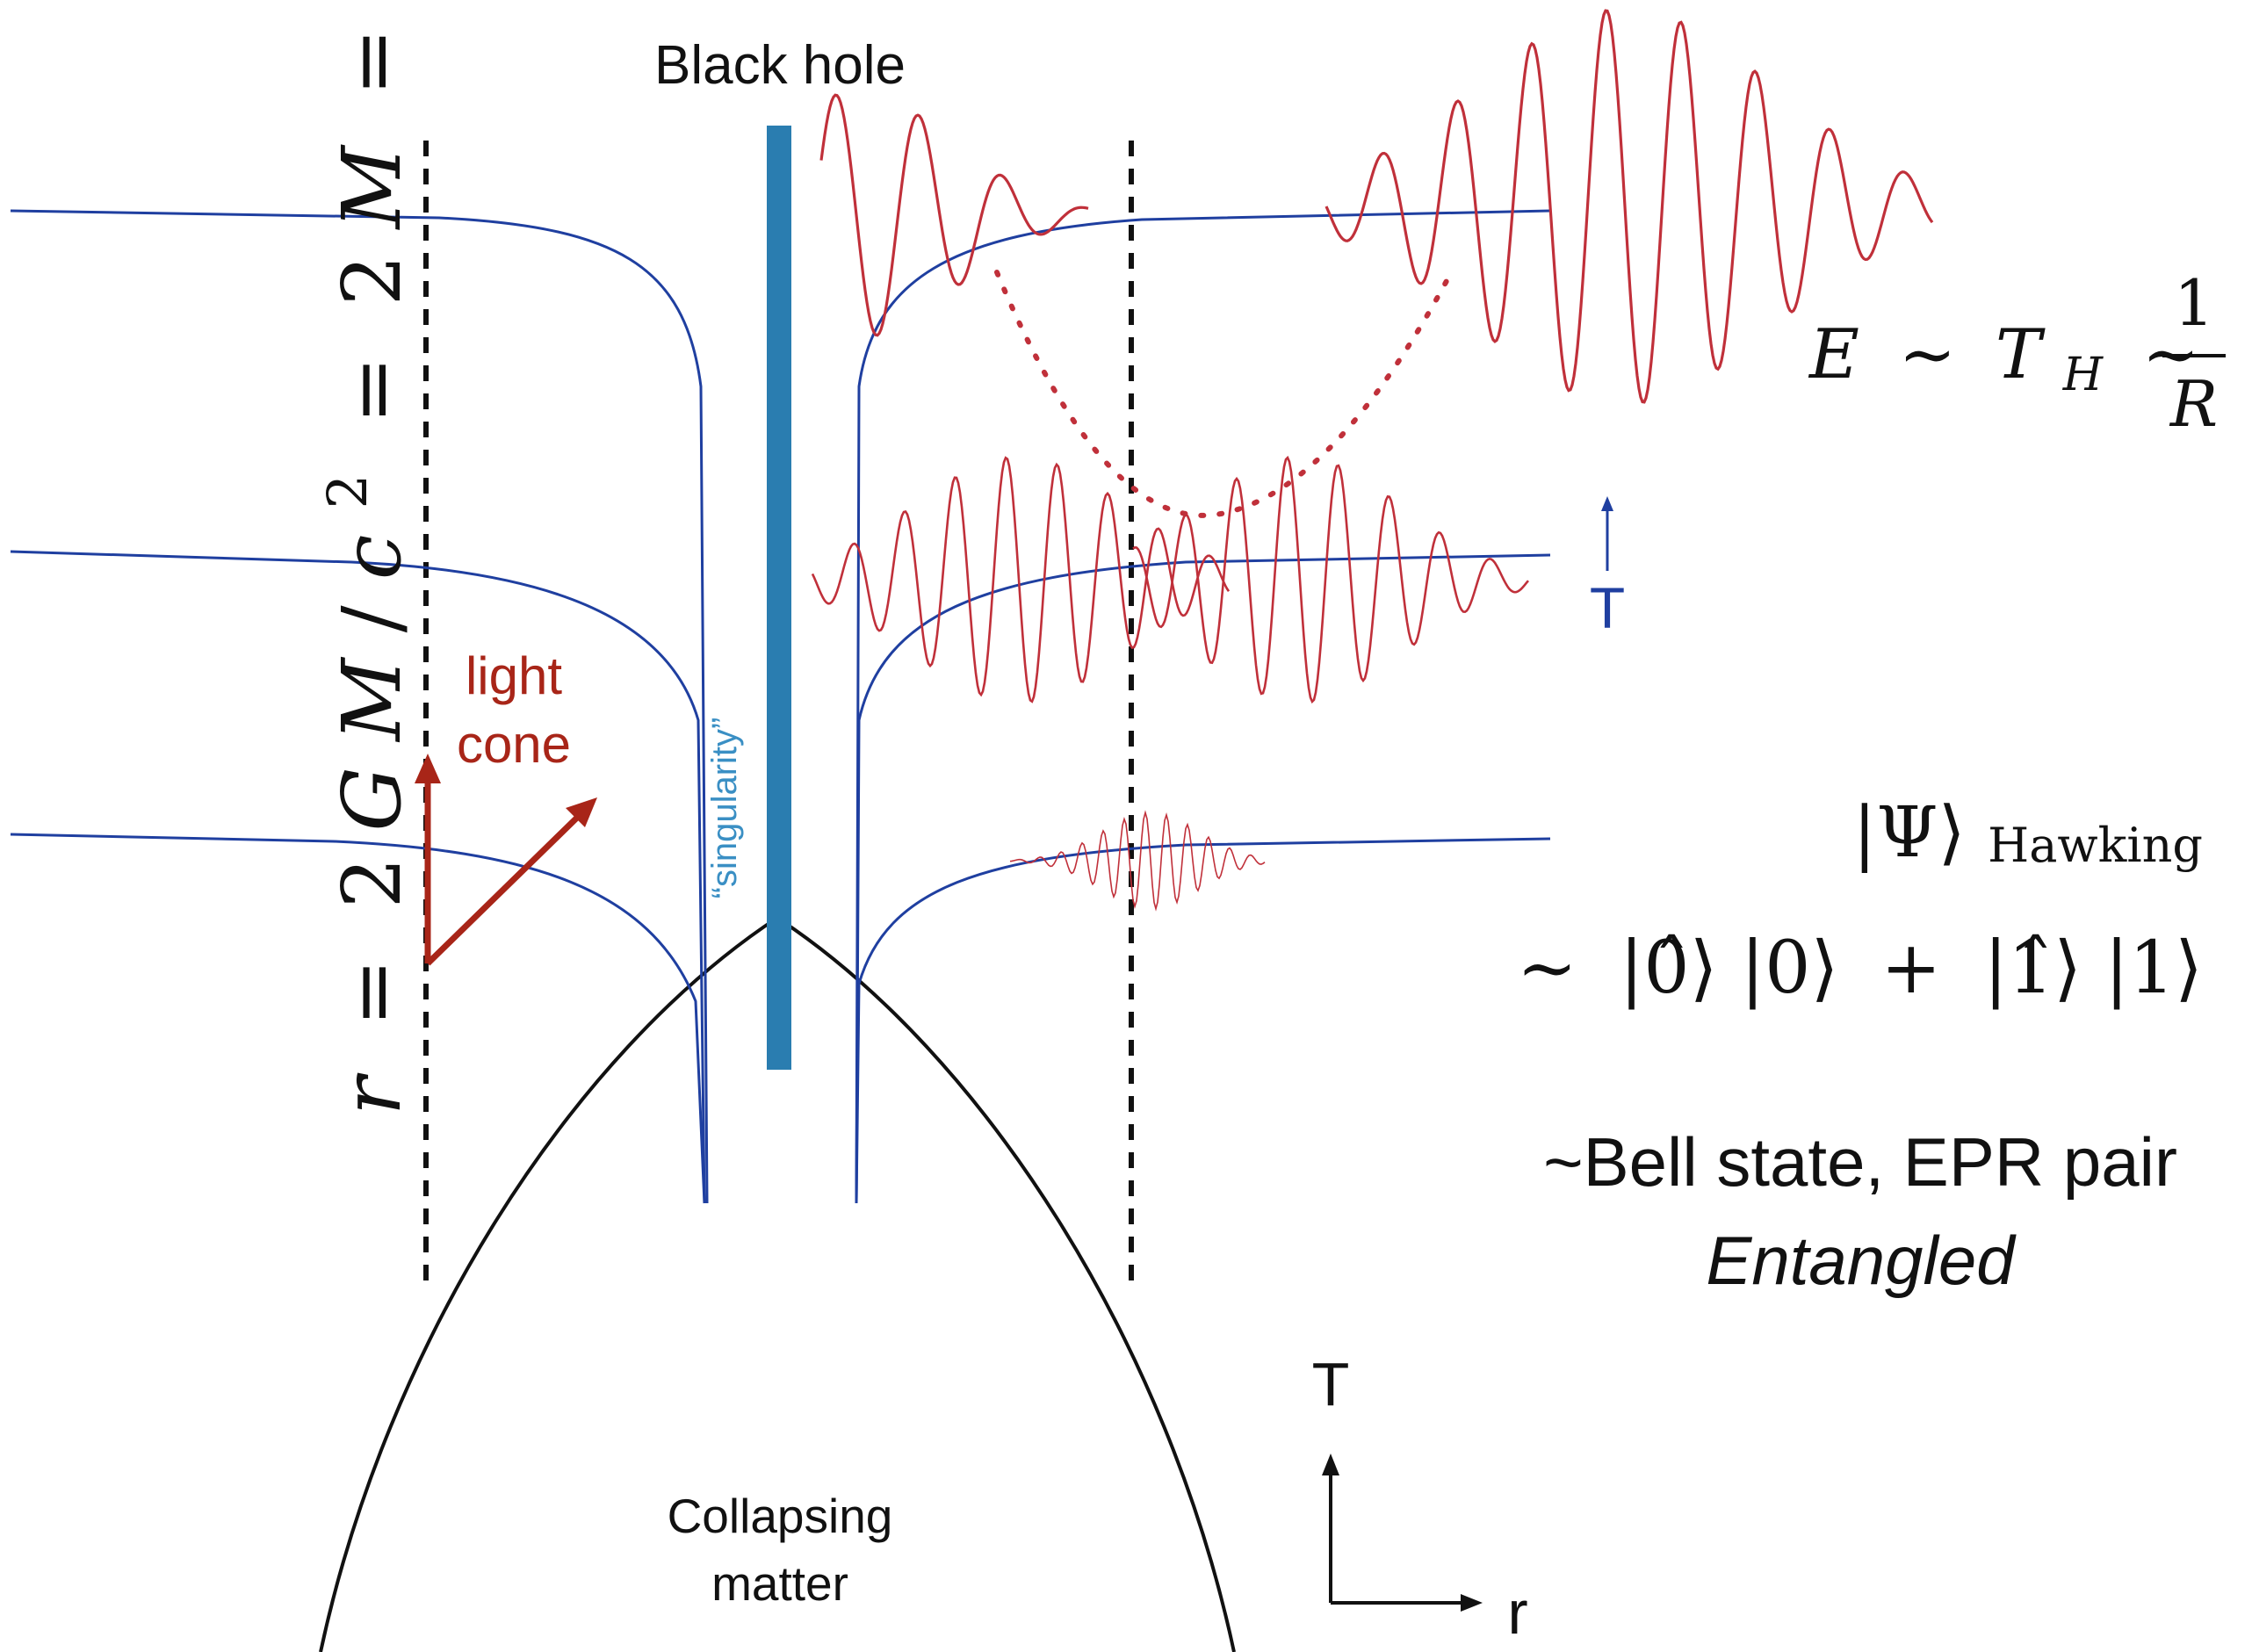 The width and height of the screenshot is (2252, 1652). Describe the element at coordinates (780, 65) in the screenshot. I see `black-hole-label: Black hole` at that location.